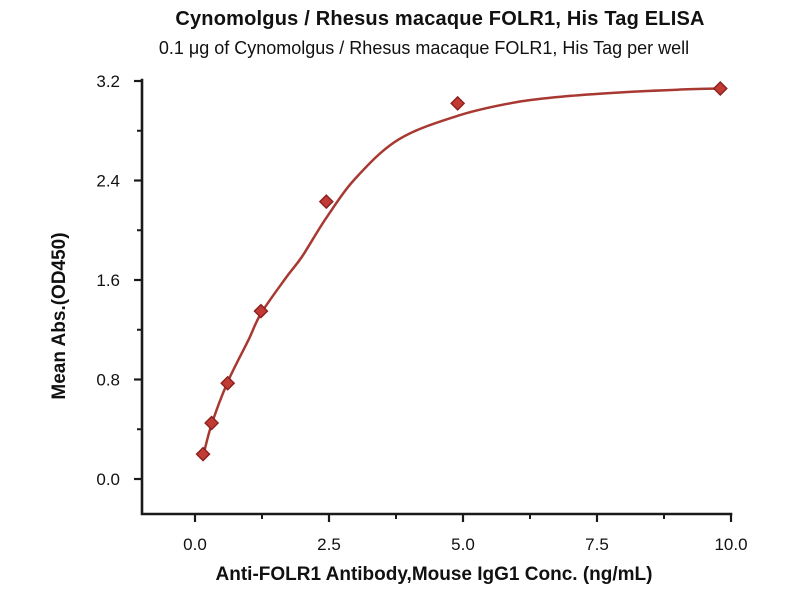 The image size is (800, 600). What do you see at coordinates (195, 544) in the screenshot?
I see `x-tick-label: 0.0` at bounding box center [195, 544].